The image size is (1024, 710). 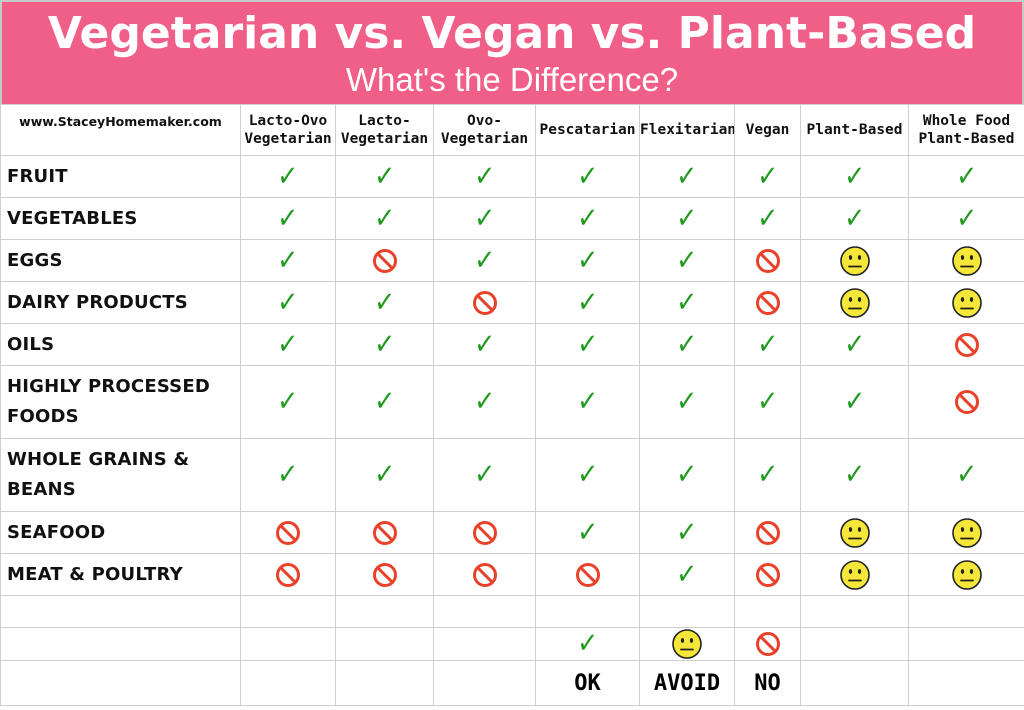 What do you see at coordinates (288, 121) in the screenshot?
I see `column-header-line: Lacto-Ovo` at bounding box center [288, 121].